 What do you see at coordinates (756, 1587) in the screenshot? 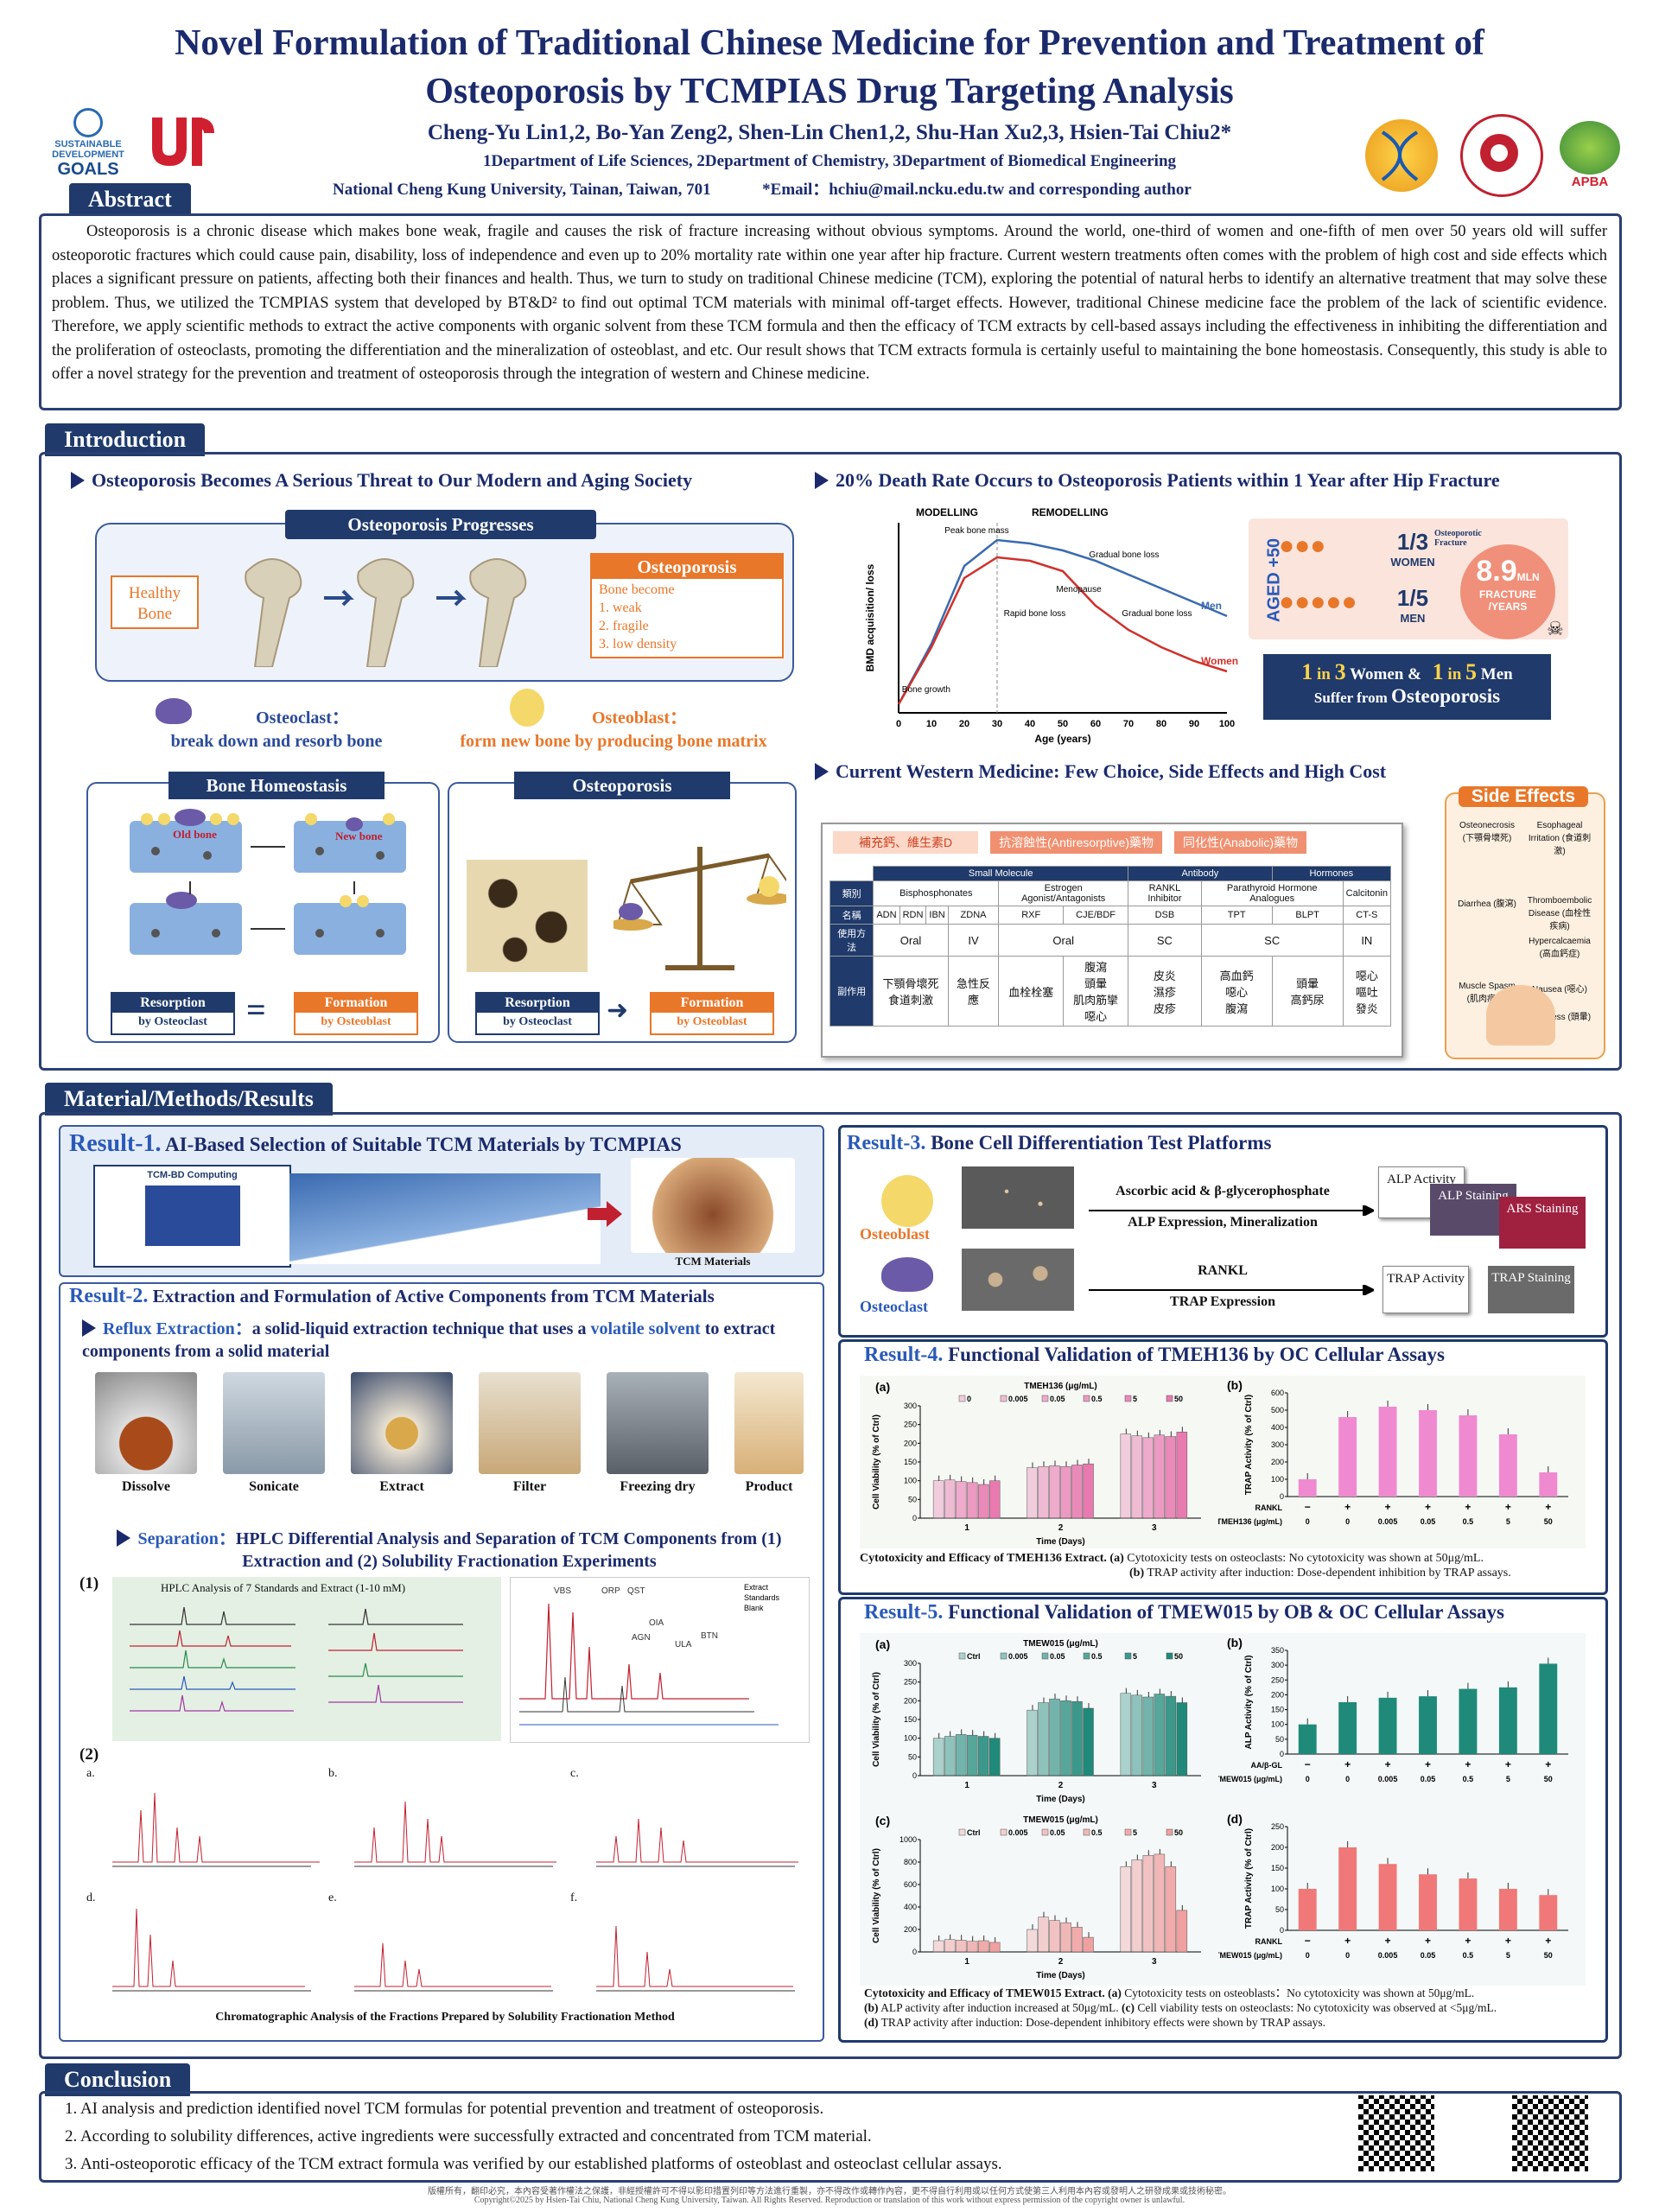
I see `legend-extract: Extract` at bounding box center [756, 1587].